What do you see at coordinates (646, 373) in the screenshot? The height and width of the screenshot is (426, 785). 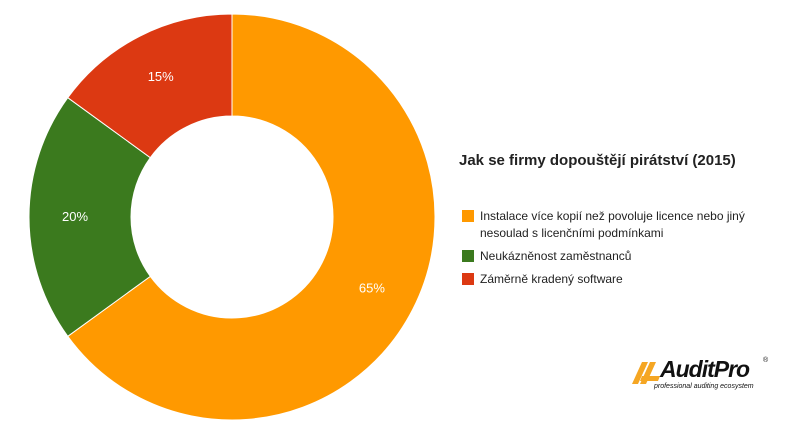 I see `auditpro-mark-icon` at bounding box center [646, 373].